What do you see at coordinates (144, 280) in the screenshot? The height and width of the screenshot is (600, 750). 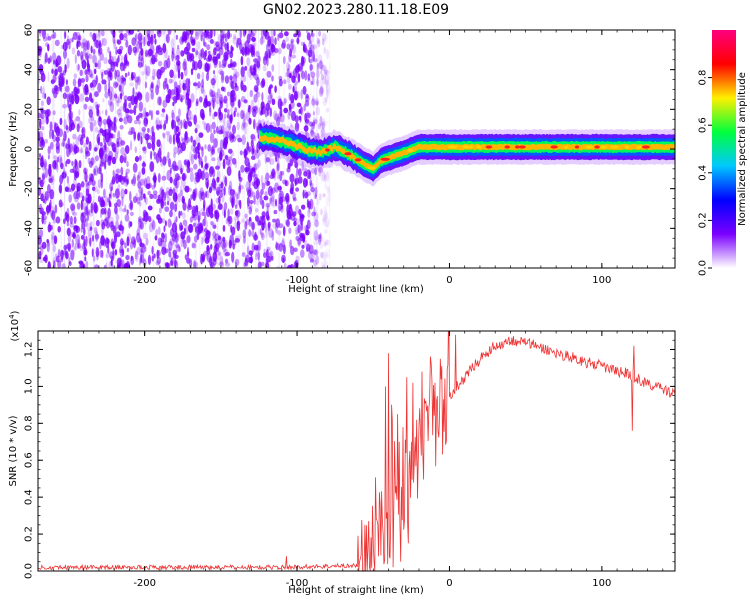 I see `spectrogram-x-tick-label: -200` at bounding box center [144, 280].